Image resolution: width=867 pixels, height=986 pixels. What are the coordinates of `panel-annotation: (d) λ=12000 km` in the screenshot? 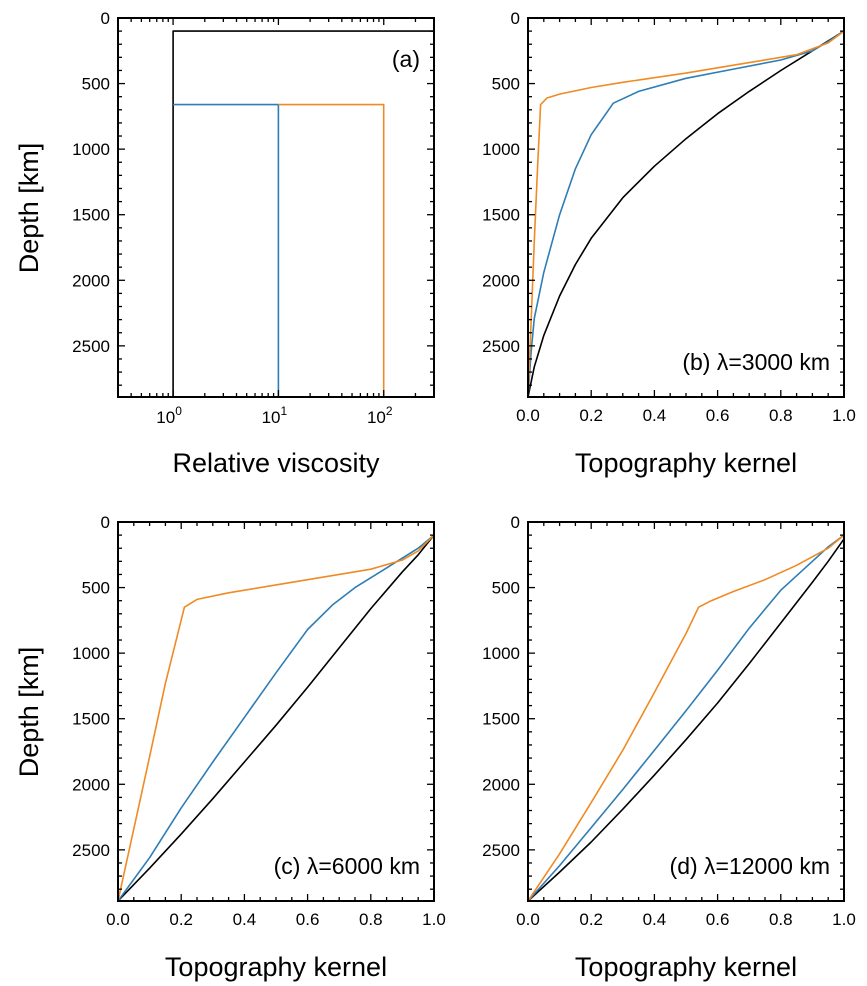 It's located at (750, 866).